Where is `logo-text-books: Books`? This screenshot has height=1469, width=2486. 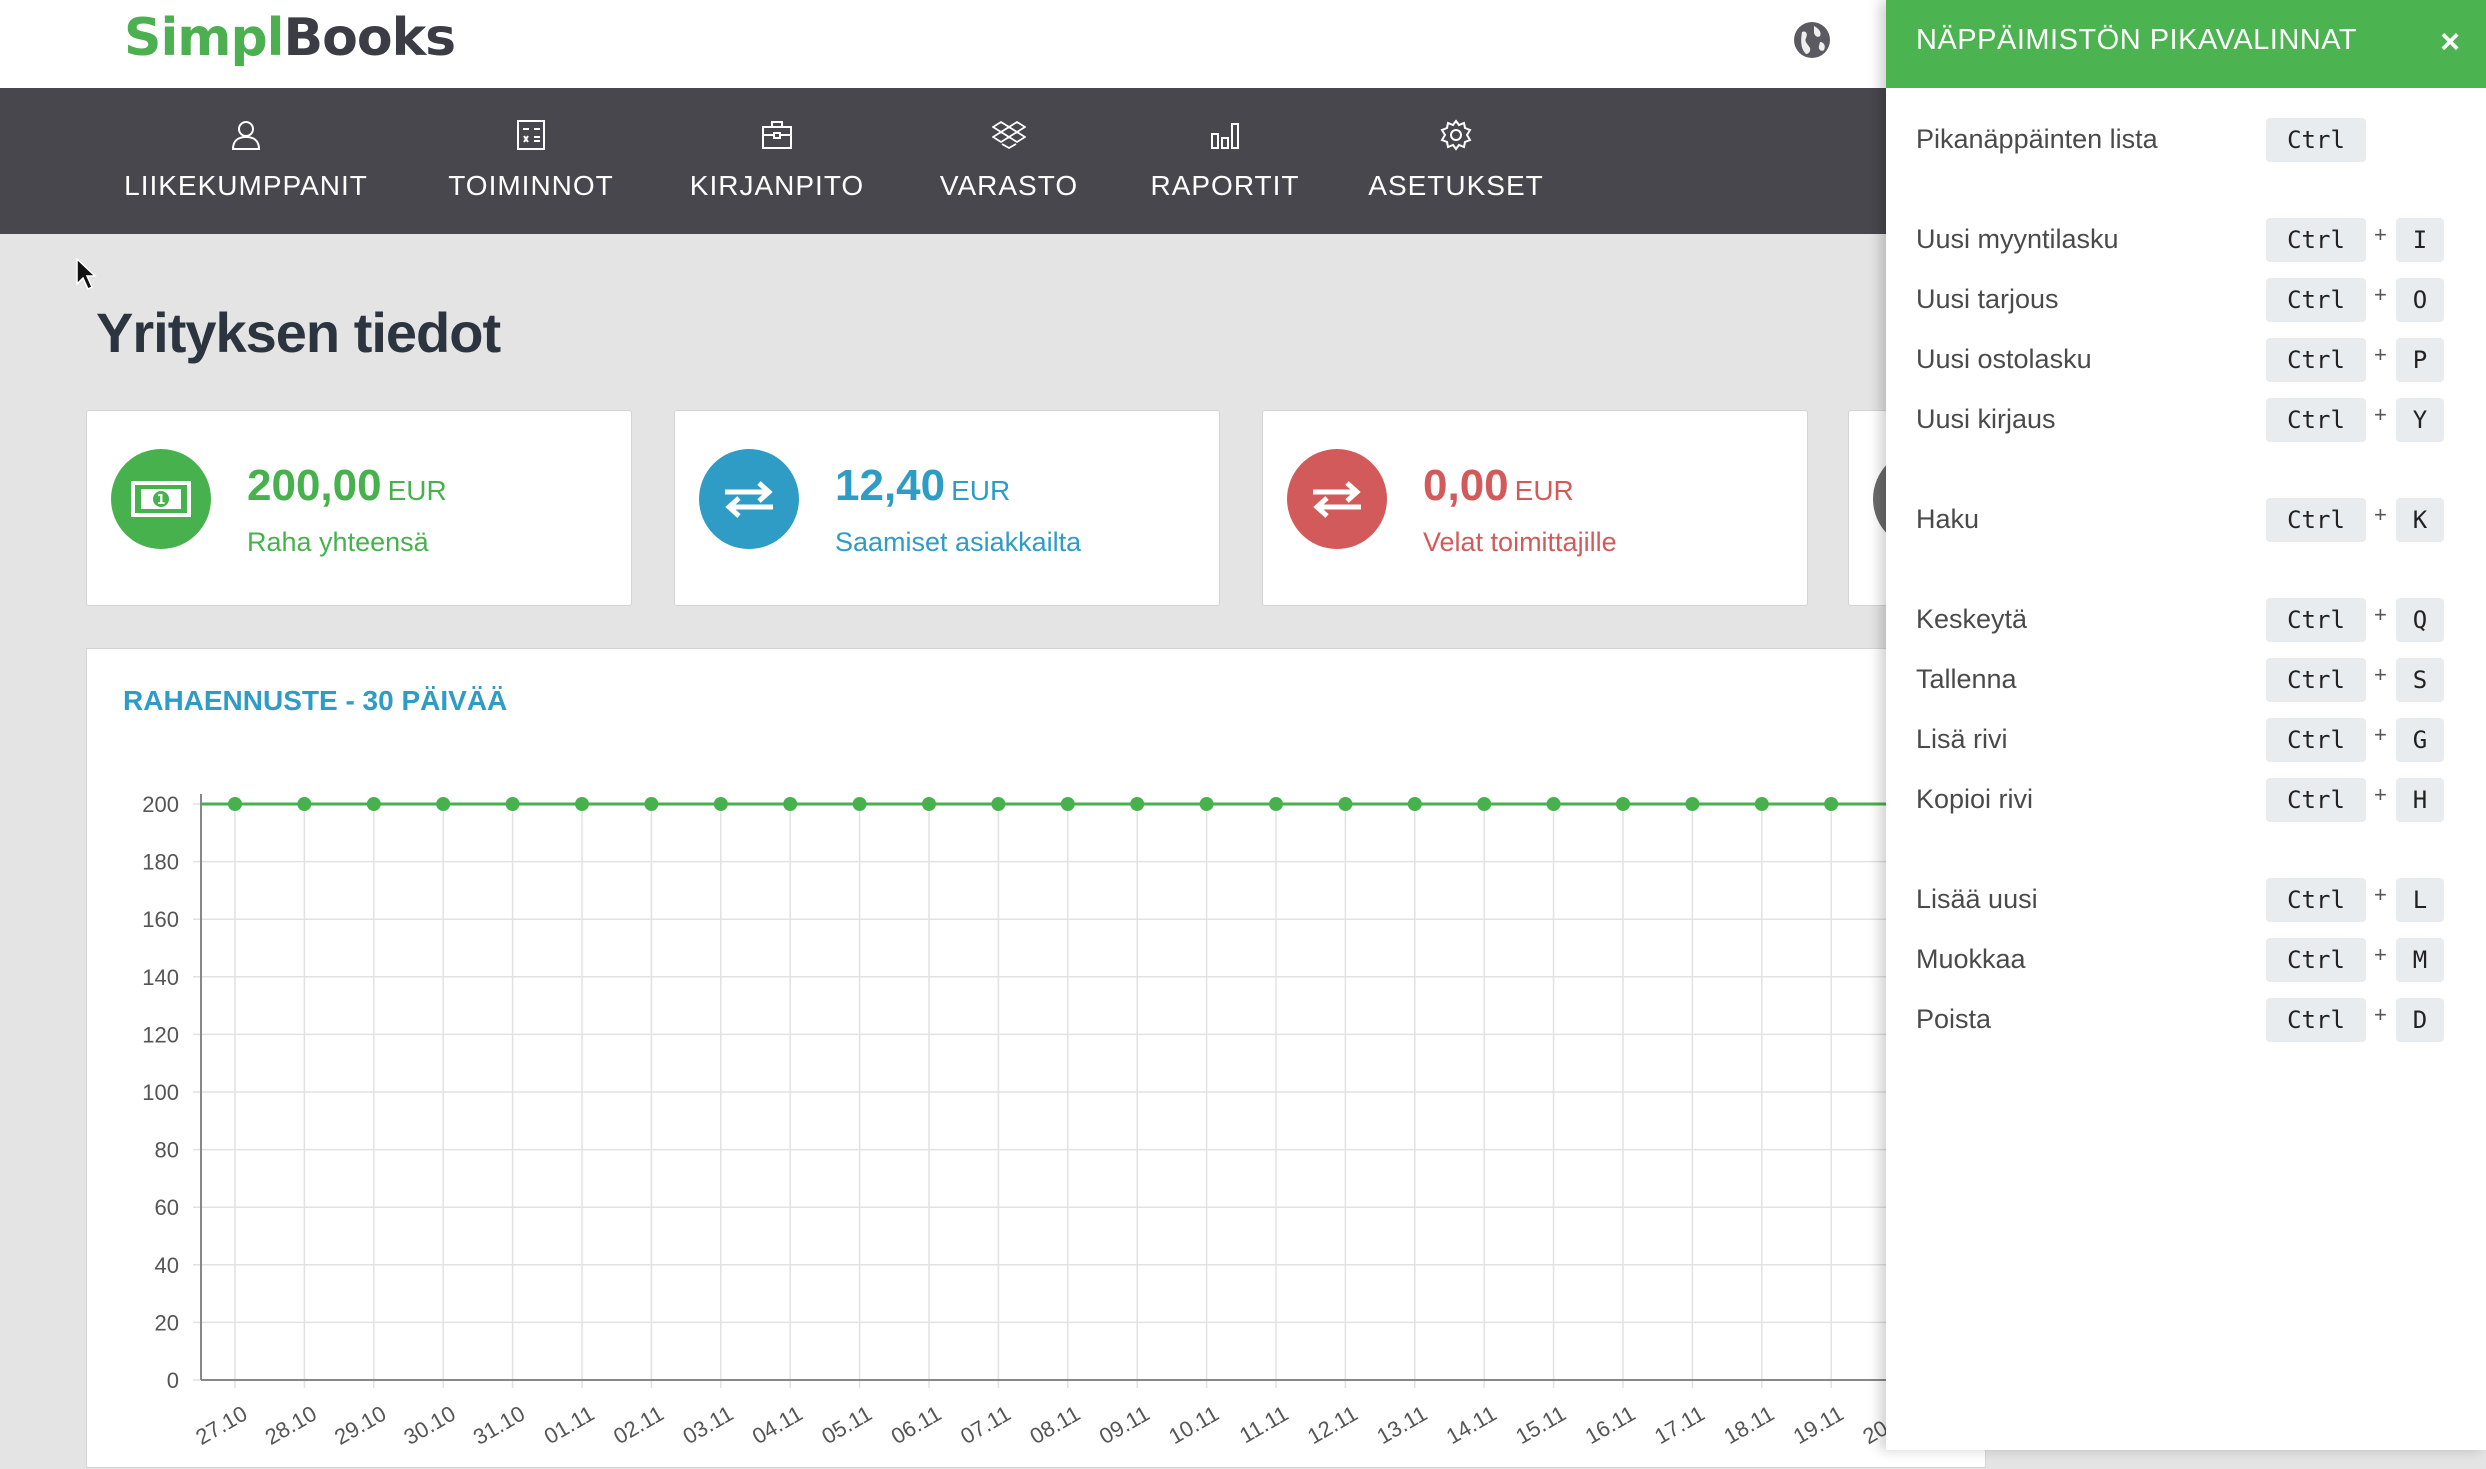 logo-text-books: Books is located at coordinates (370, 38).